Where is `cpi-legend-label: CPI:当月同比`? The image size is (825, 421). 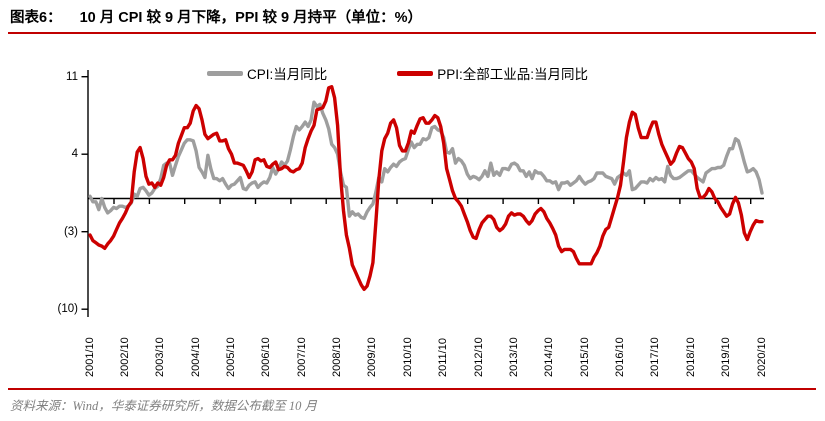
cpi-legend-label: CPI:当月同比 is located at coordinates (287, 74).